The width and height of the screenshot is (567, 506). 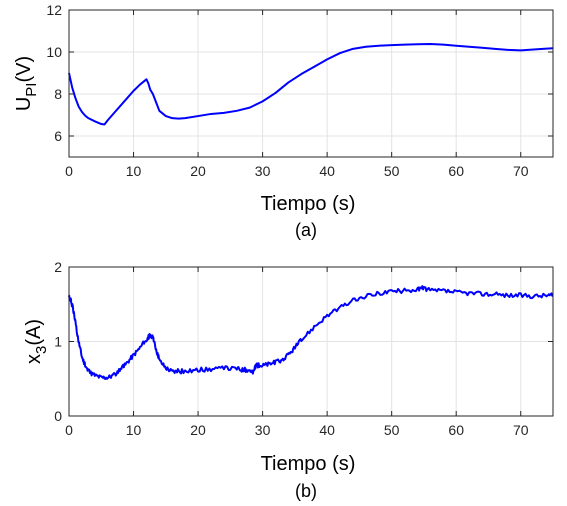 I want to click on y-tick-label: 10, so click(x=54, y=52).